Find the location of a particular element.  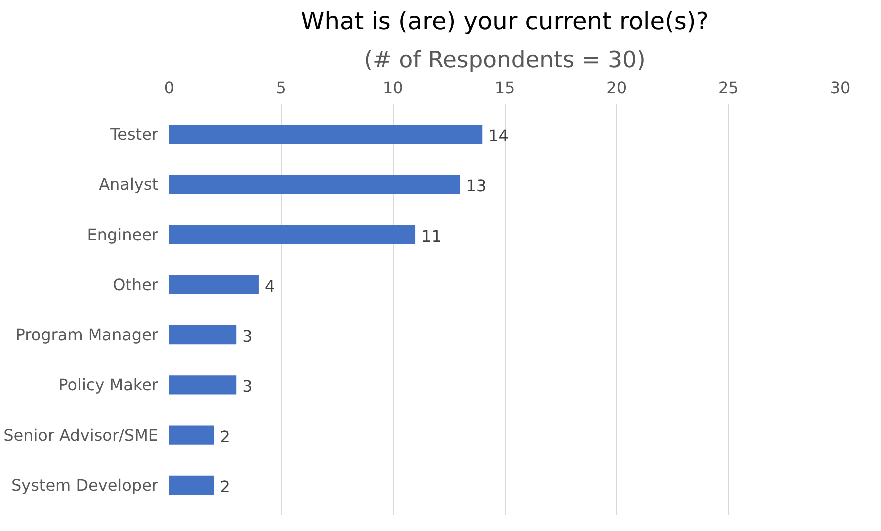

y-tick-label: Senior Advisor/SME is located at coordinates (81, 435).